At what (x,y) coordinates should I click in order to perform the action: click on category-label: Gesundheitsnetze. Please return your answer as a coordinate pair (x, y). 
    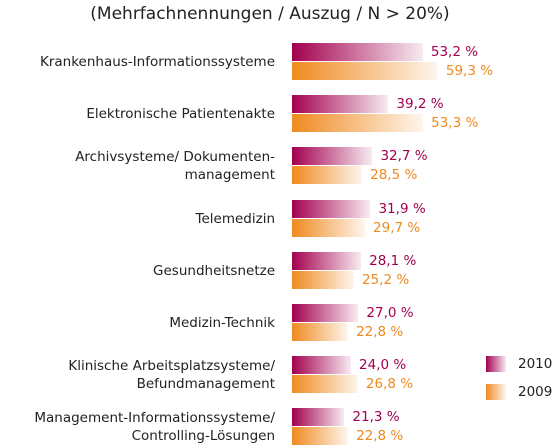
    Looking at the image, I should click on (214, 270).